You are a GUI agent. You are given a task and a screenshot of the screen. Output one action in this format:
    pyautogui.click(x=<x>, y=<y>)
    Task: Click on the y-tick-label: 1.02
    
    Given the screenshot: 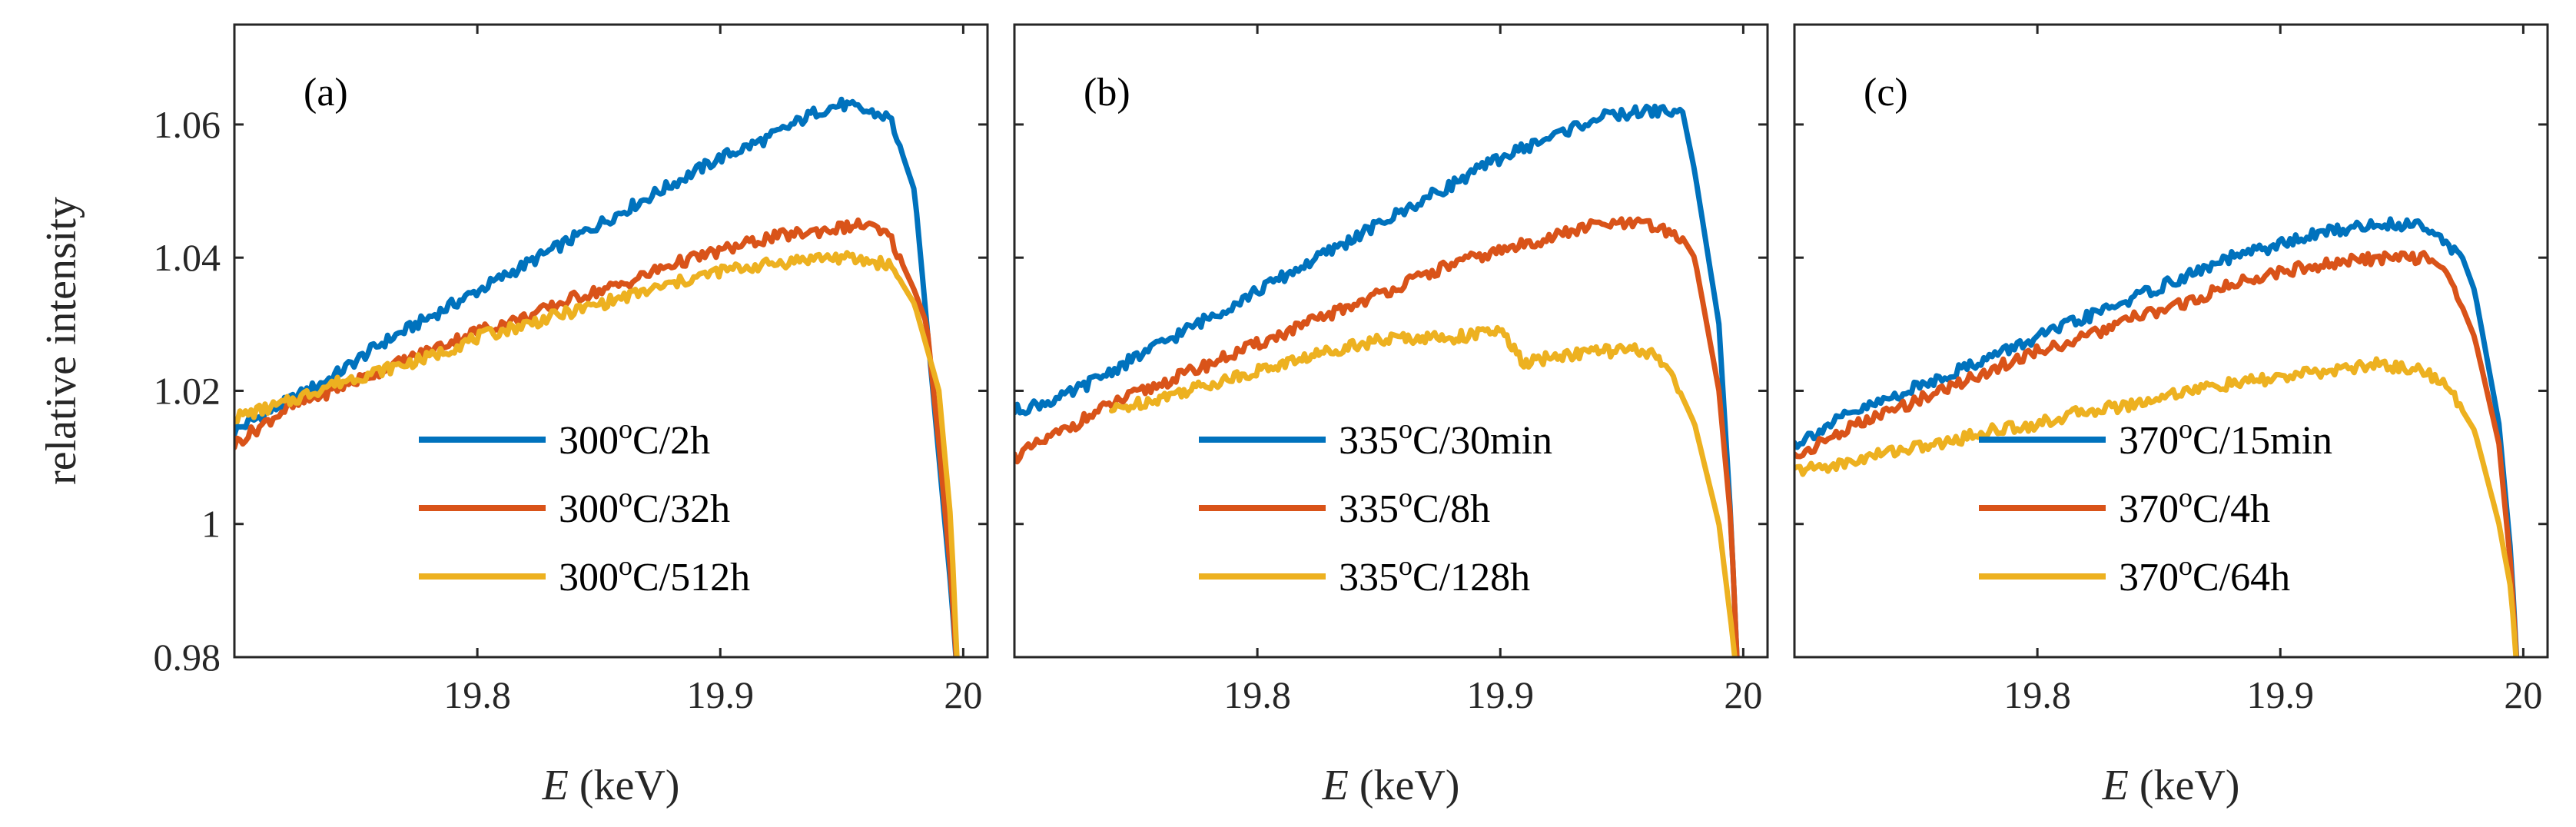 What is the action you would take?
    pyautogui.click(x=187, y=390)
    